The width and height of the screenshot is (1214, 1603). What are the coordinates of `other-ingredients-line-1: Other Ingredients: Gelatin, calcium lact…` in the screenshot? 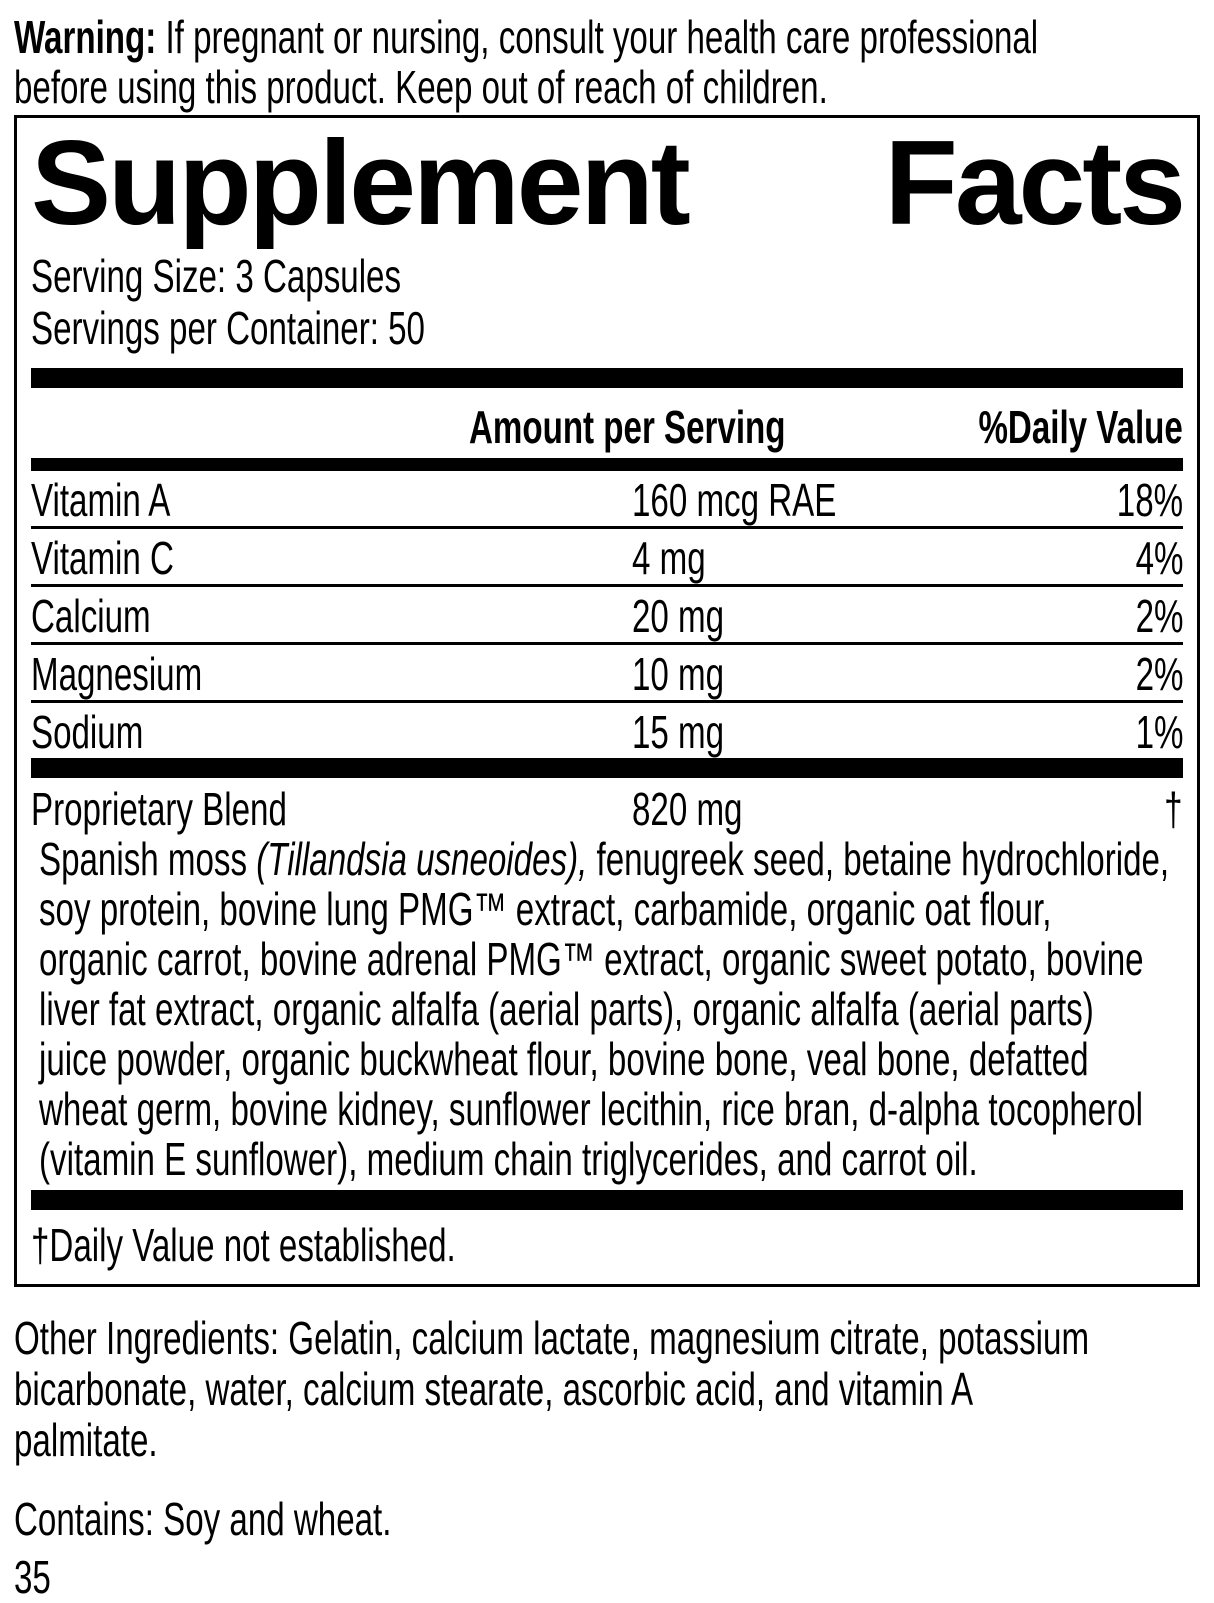 It's located at (552, 1338).